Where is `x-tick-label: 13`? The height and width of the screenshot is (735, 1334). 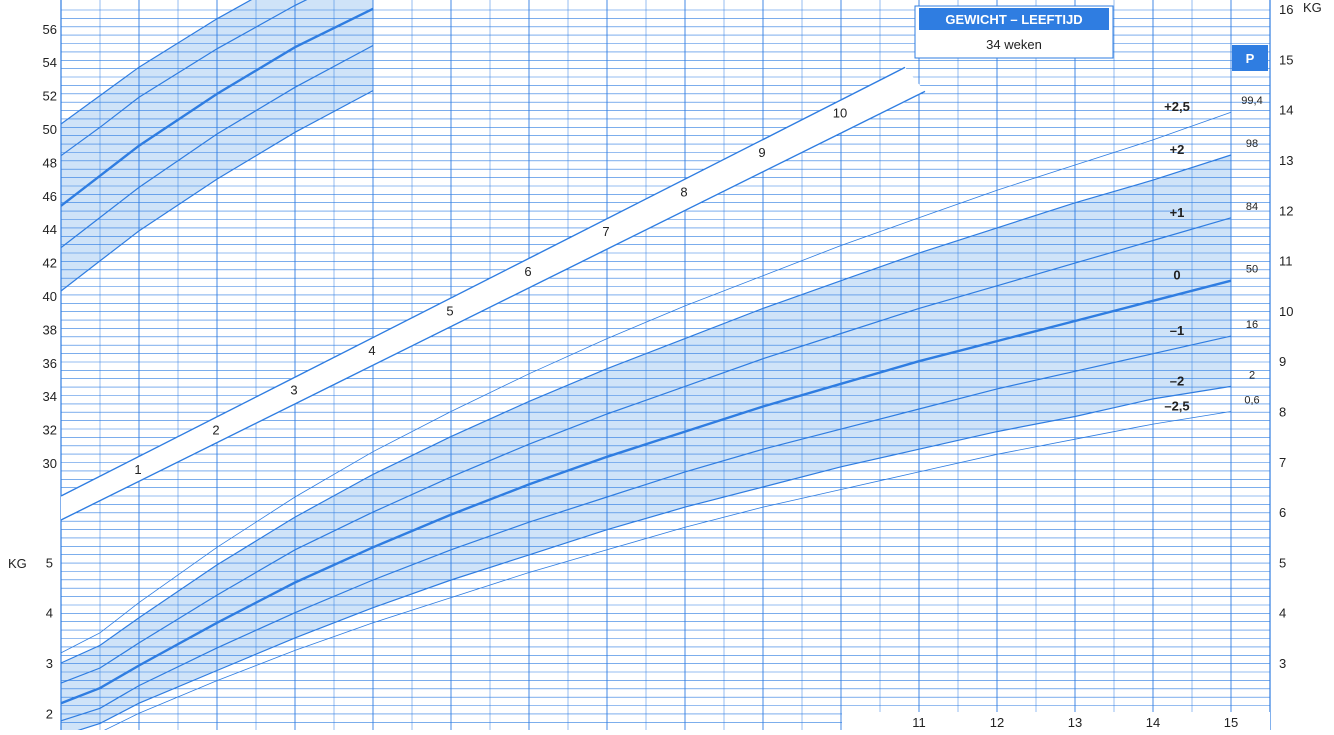 x-tick-label: 13 is located at coordinates (1075, 722).